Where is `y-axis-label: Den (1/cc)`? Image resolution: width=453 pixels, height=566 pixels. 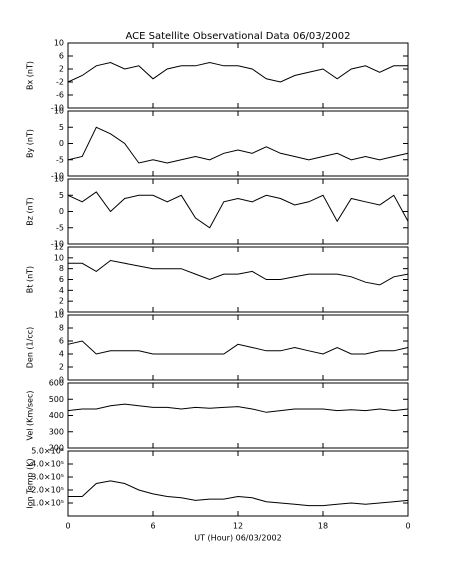
y-axis-label: Den (1/cc) is located at coordinates (30, 348).